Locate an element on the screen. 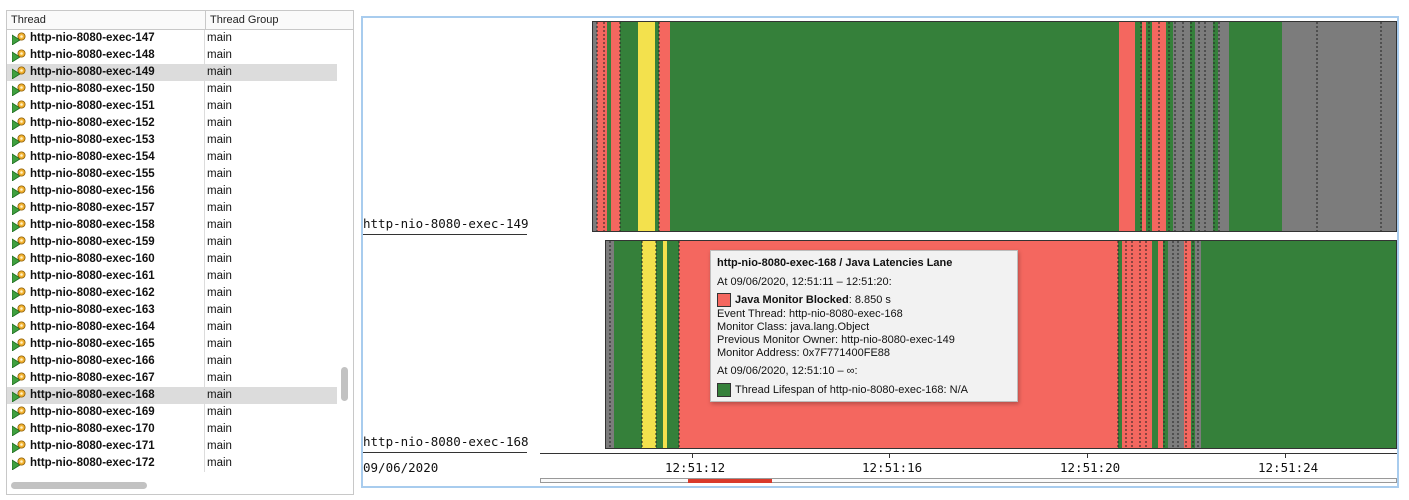 This screenshot has width=1409, height=500. thread-name: http-nio-8080-exec-149 is located at coordinates (92, 72).